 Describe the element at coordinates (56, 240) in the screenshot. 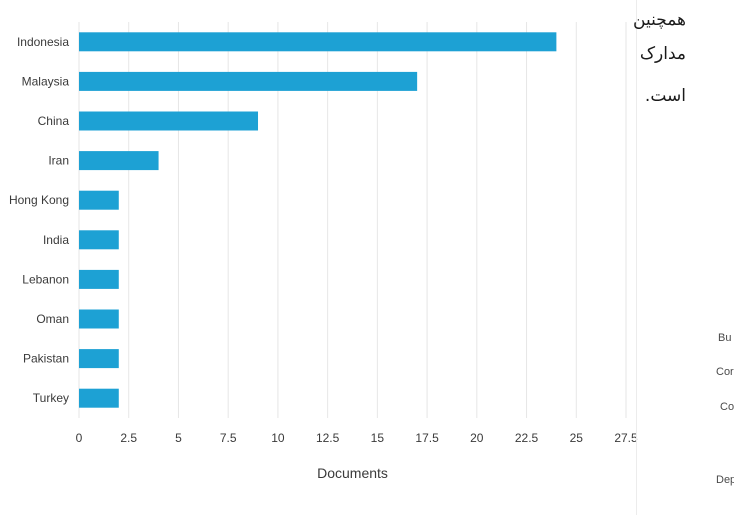

I see `category-label: India` at that location.